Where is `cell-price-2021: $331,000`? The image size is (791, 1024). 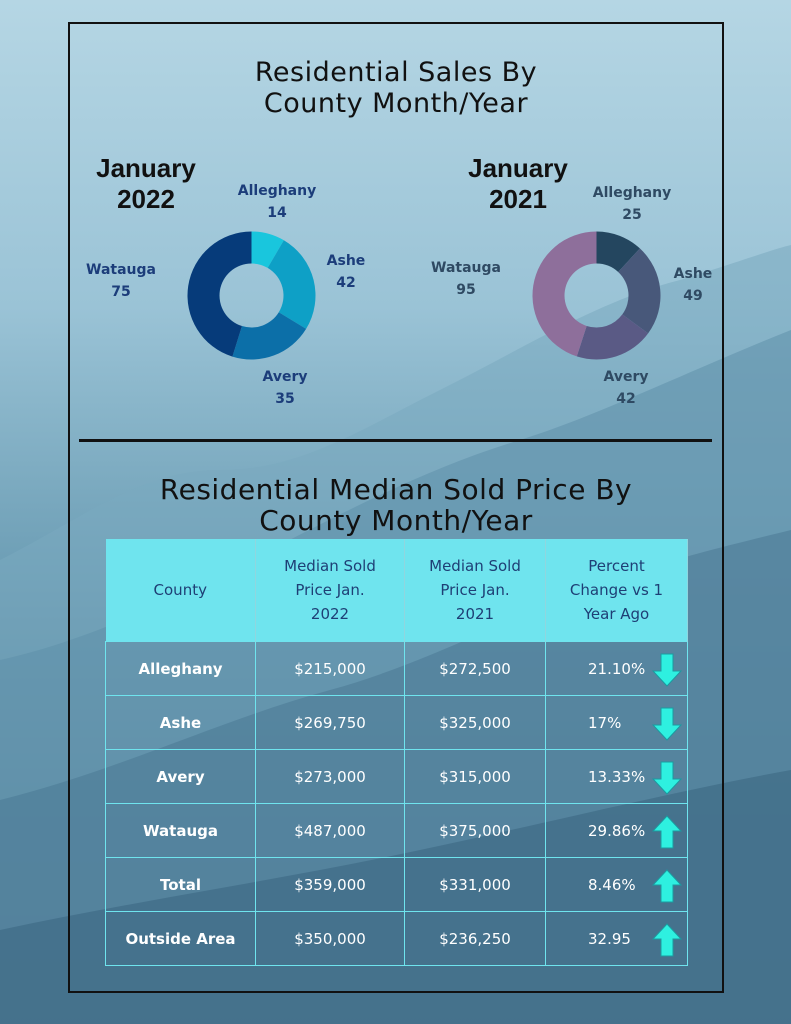
cell-price-2021: $331,000 is located at coordinates (475, 884).